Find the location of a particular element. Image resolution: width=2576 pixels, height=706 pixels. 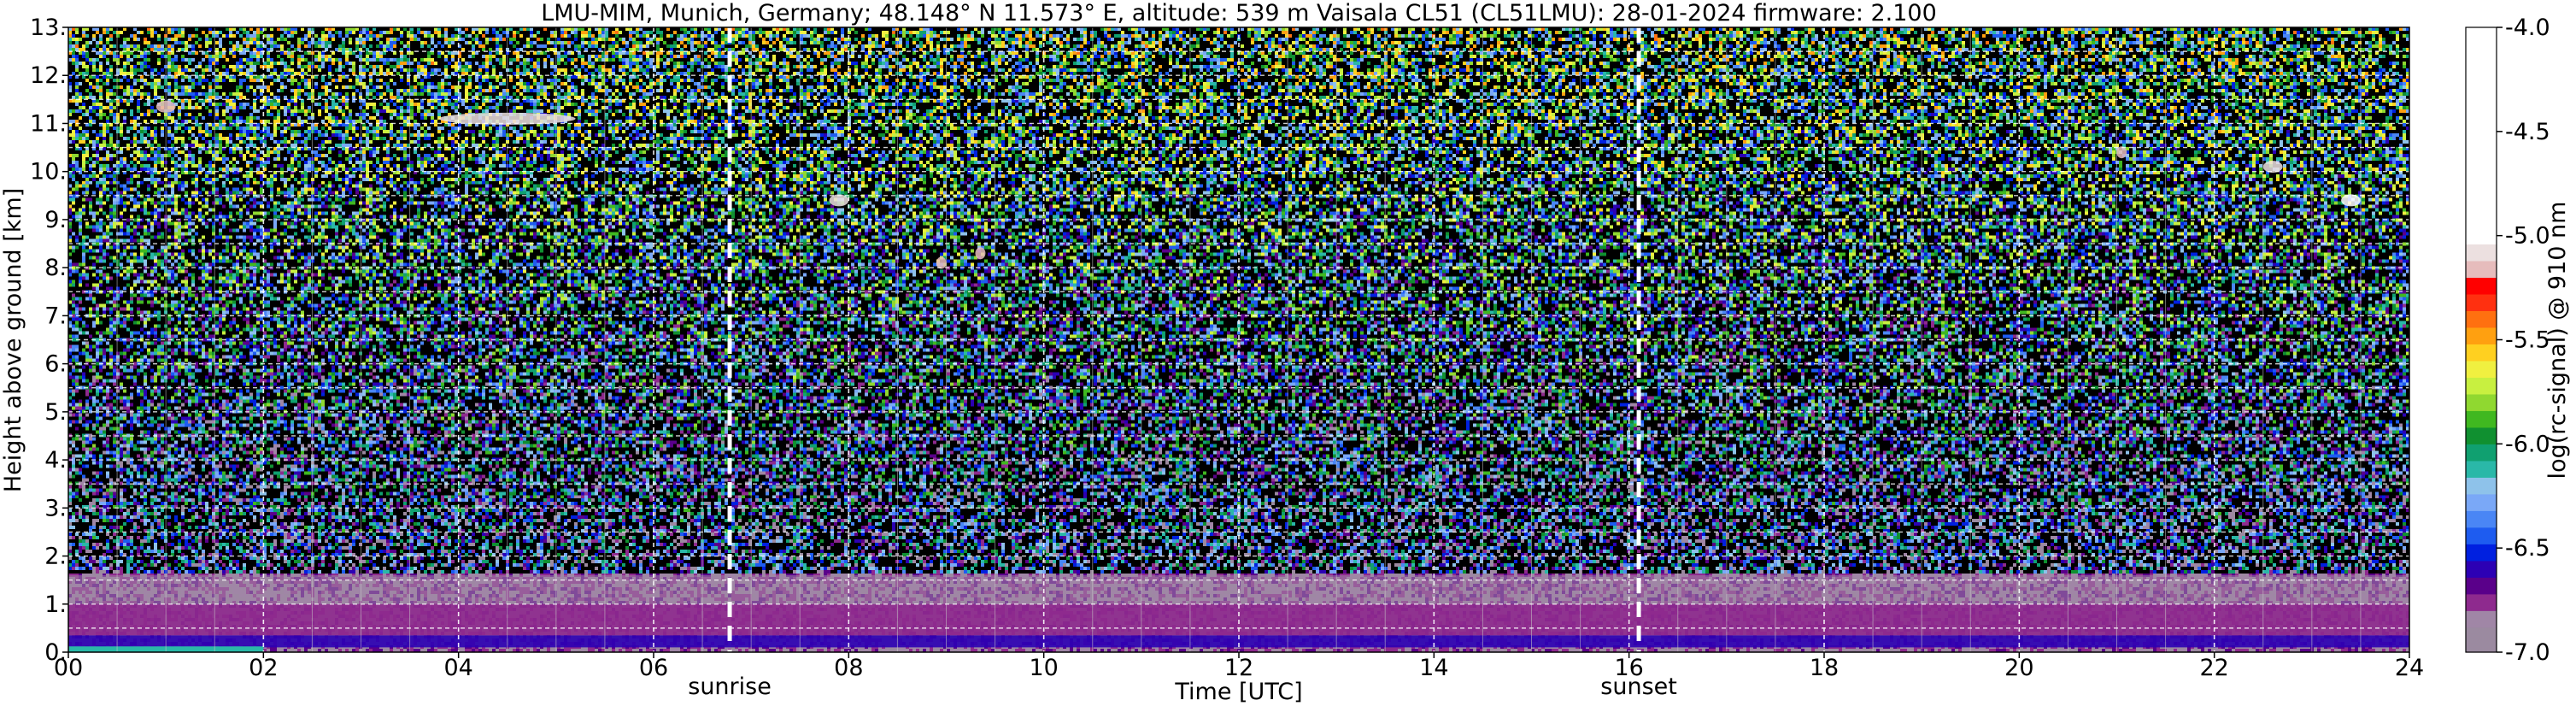

x-tick-label: 22 is located at coordinates (2213, 668).